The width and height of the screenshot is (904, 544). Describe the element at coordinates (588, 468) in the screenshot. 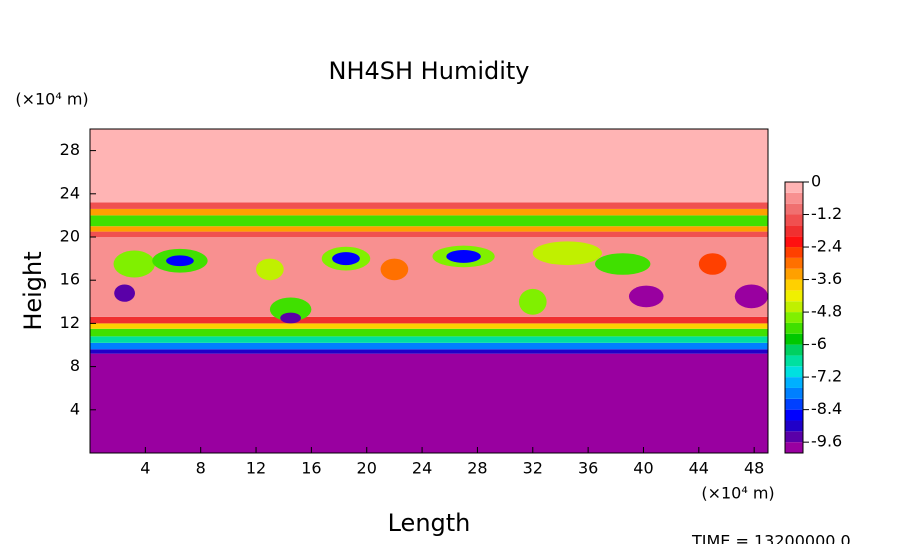

I see `x-tick-label: 36` at that location.